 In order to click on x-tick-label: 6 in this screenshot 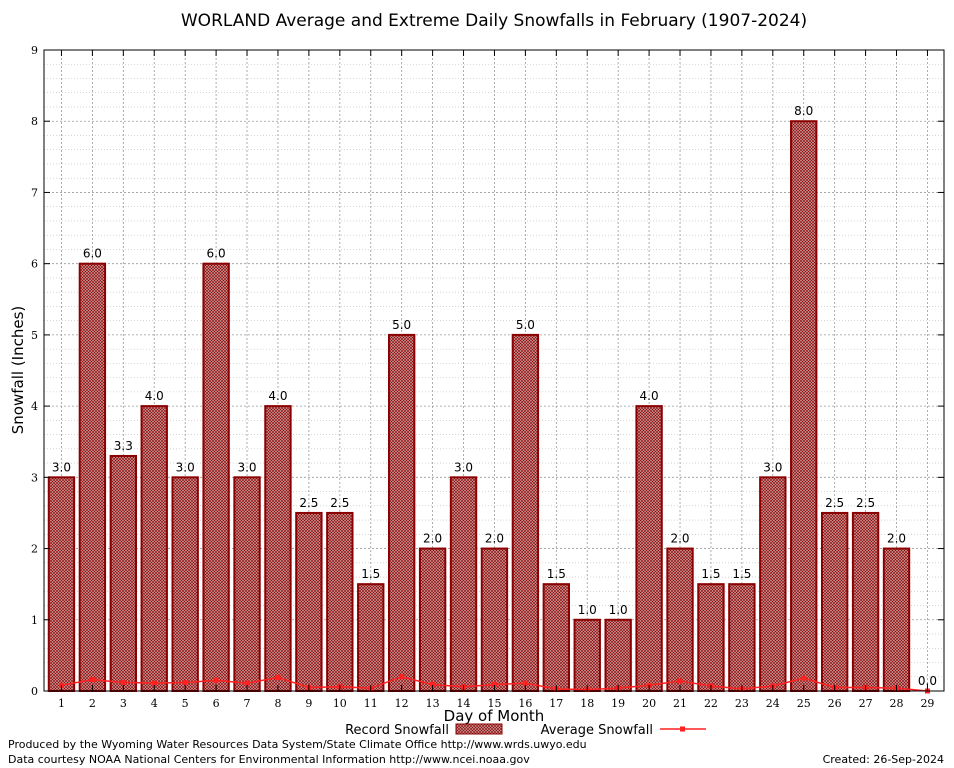, I will do `click(216, 703)`.